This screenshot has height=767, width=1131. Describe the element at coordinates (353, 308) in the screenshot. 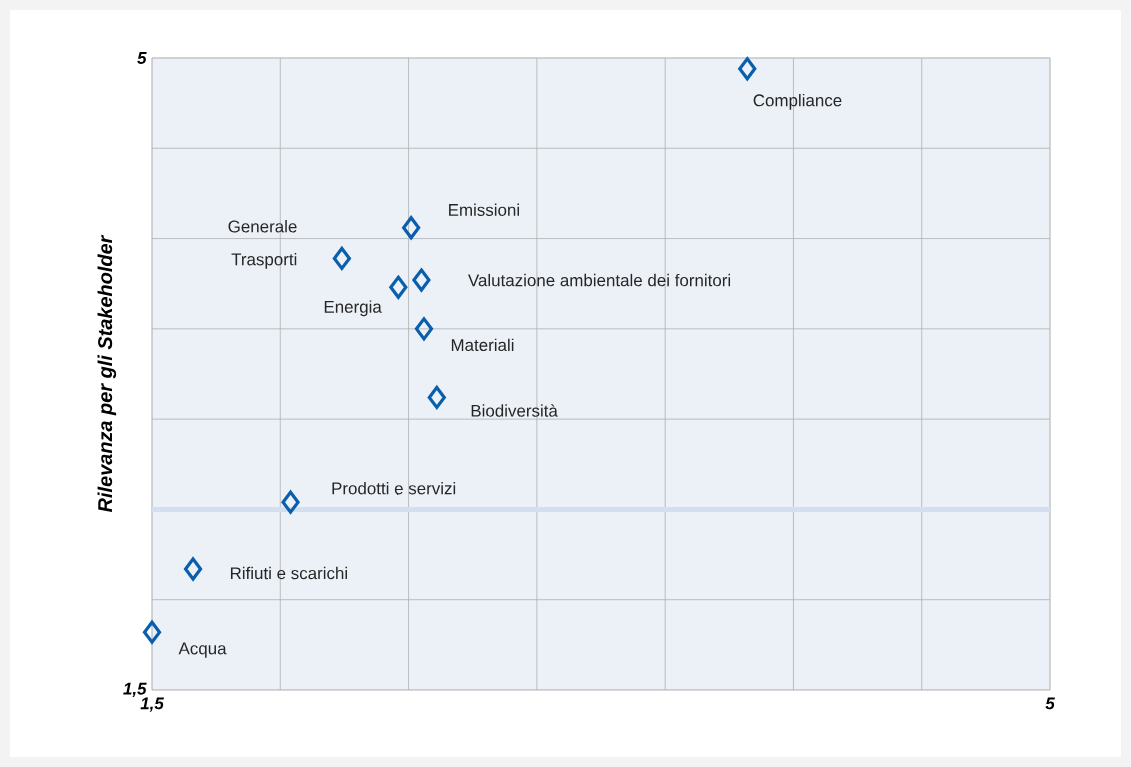

I see `series-label: Energia` at that location.